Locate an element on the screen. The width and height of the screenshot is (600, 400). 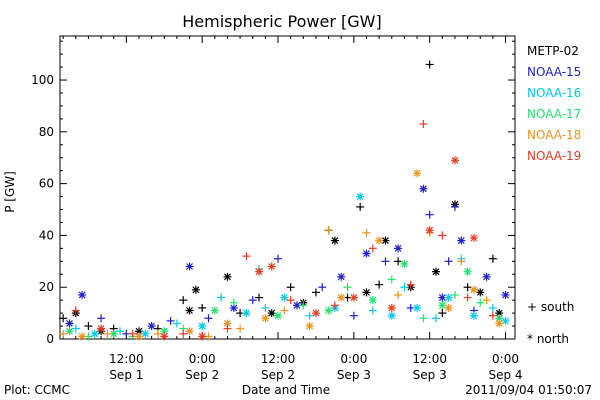
y-tick-label: 40 is located at coordinates (46, 235).